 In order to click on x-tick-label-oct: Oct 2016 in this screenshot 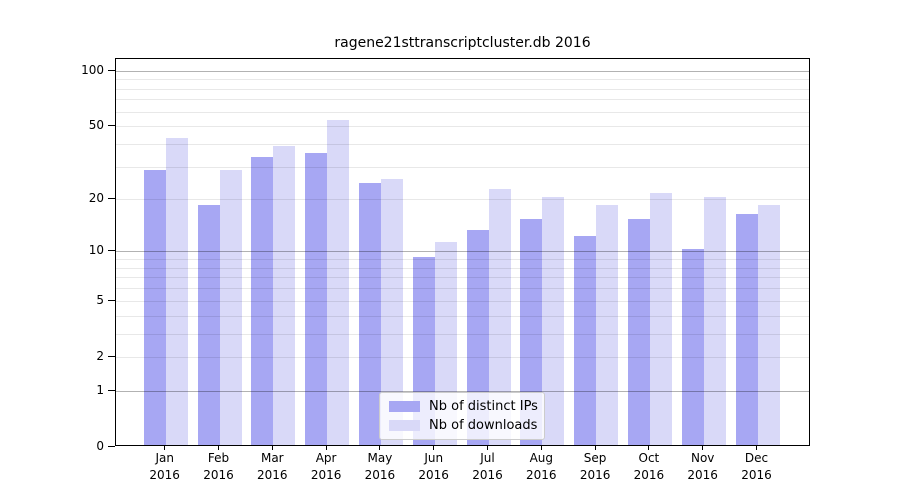, I will do `click(649, 466)`.